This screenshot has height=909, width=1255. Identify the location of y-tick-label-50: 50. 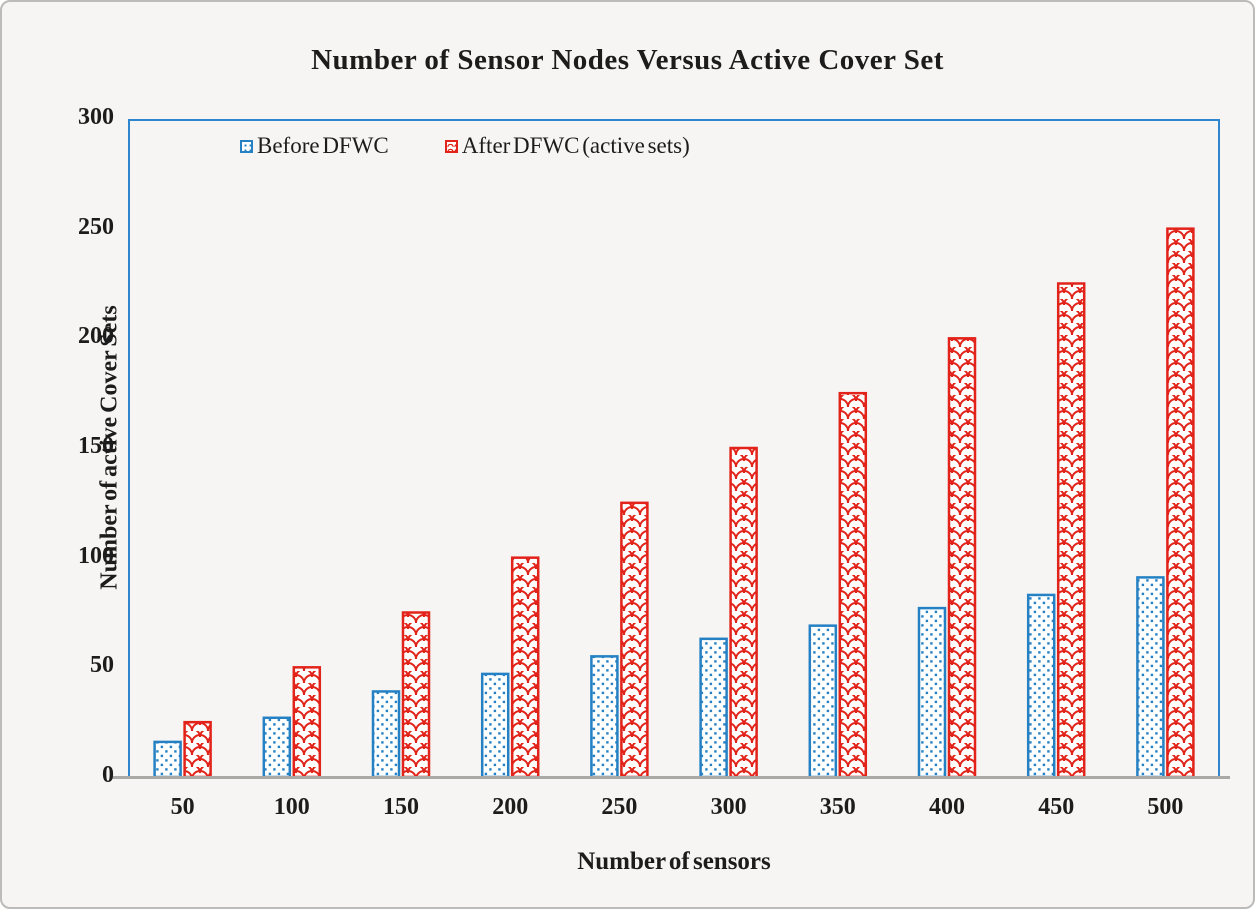
(102, 665).